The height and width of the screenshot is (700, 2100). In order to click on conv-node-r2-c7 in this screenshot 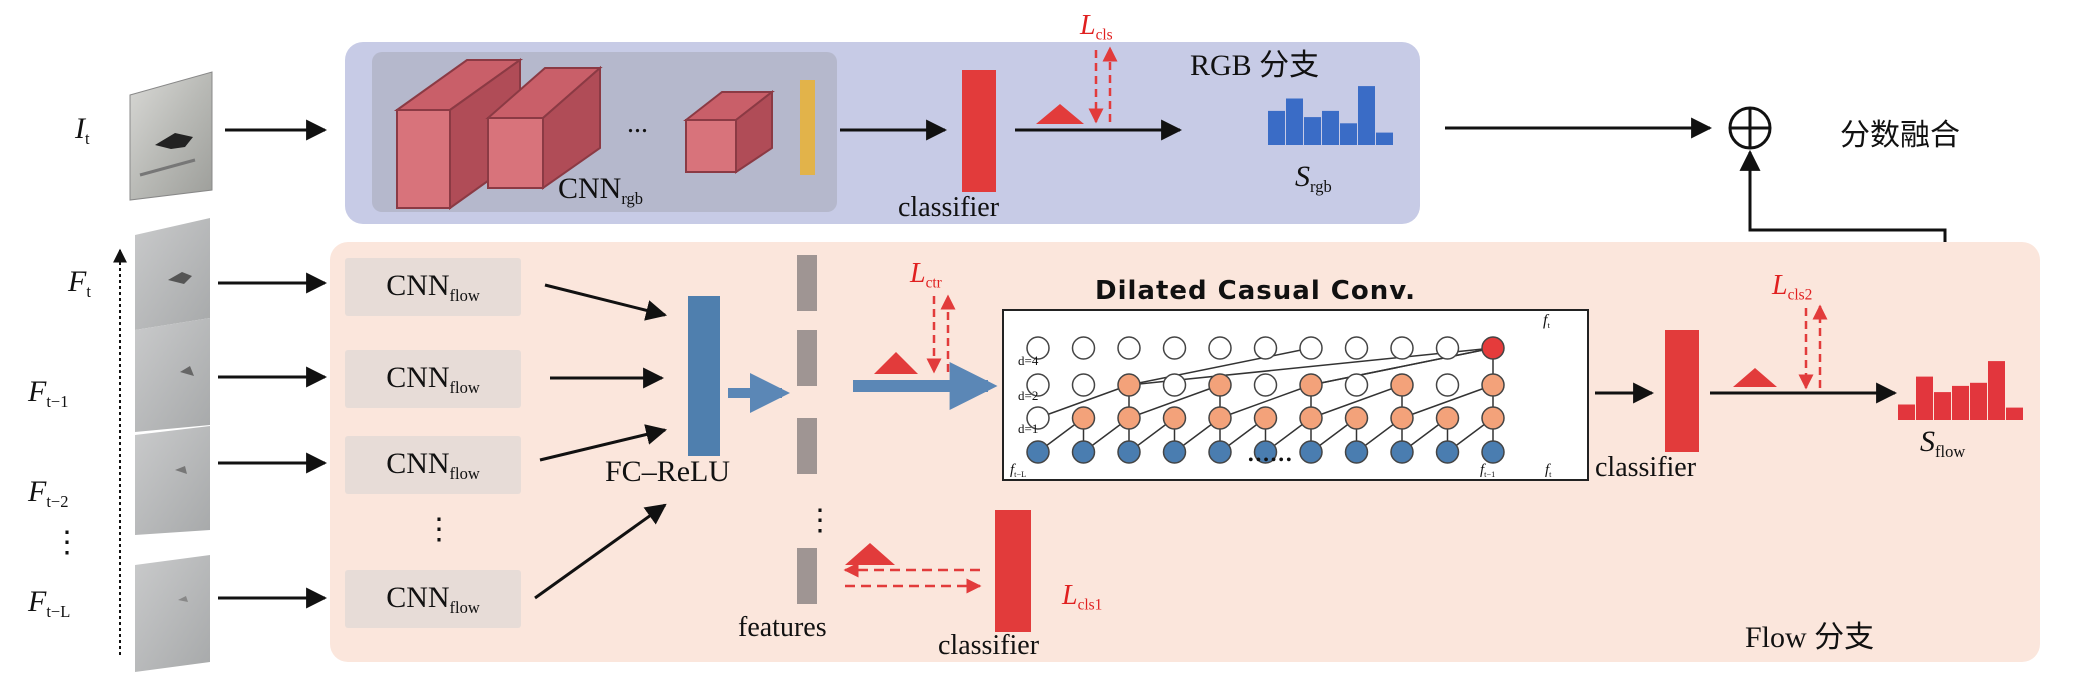, I will do `click(1356, 385)`.